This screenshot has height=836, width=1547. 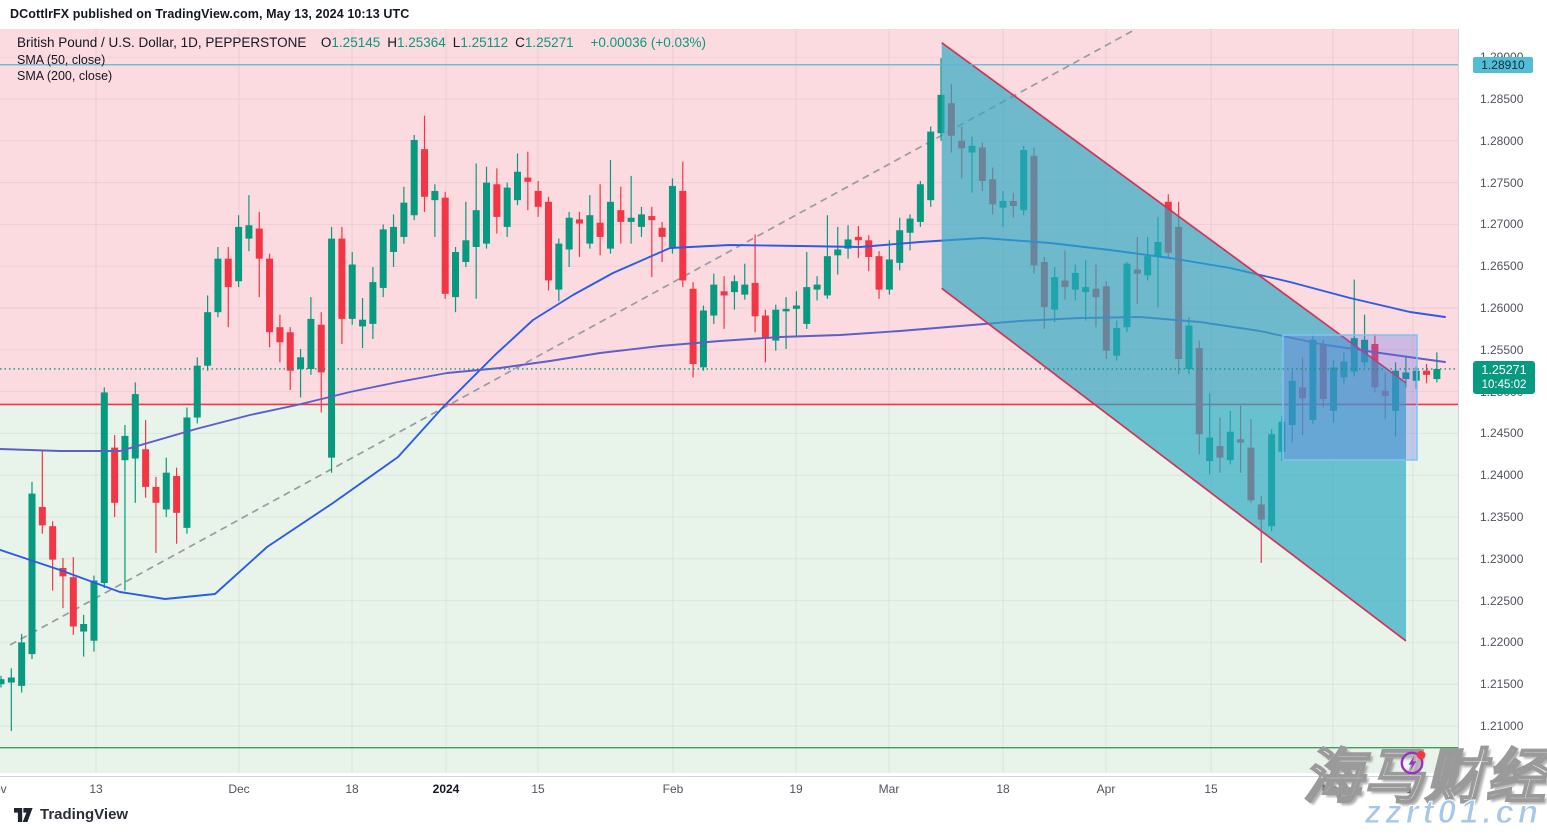 I want to click on price-tick: 1.27000, so click(x=1502, y=224).